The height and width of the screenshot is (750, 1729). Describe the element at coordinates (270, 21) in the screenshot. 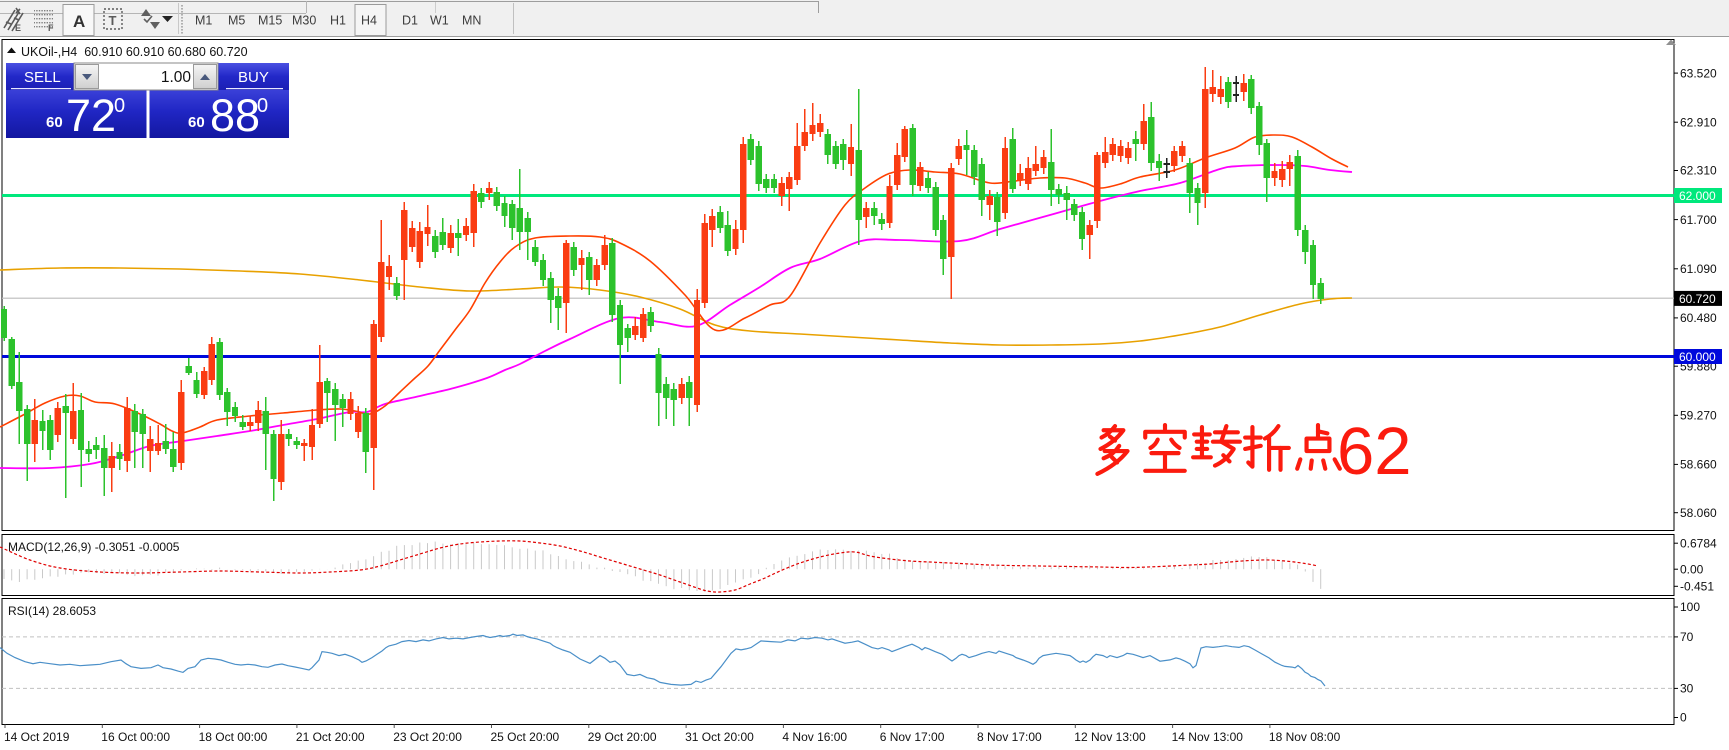

I see `svg-text: M15` at that location.